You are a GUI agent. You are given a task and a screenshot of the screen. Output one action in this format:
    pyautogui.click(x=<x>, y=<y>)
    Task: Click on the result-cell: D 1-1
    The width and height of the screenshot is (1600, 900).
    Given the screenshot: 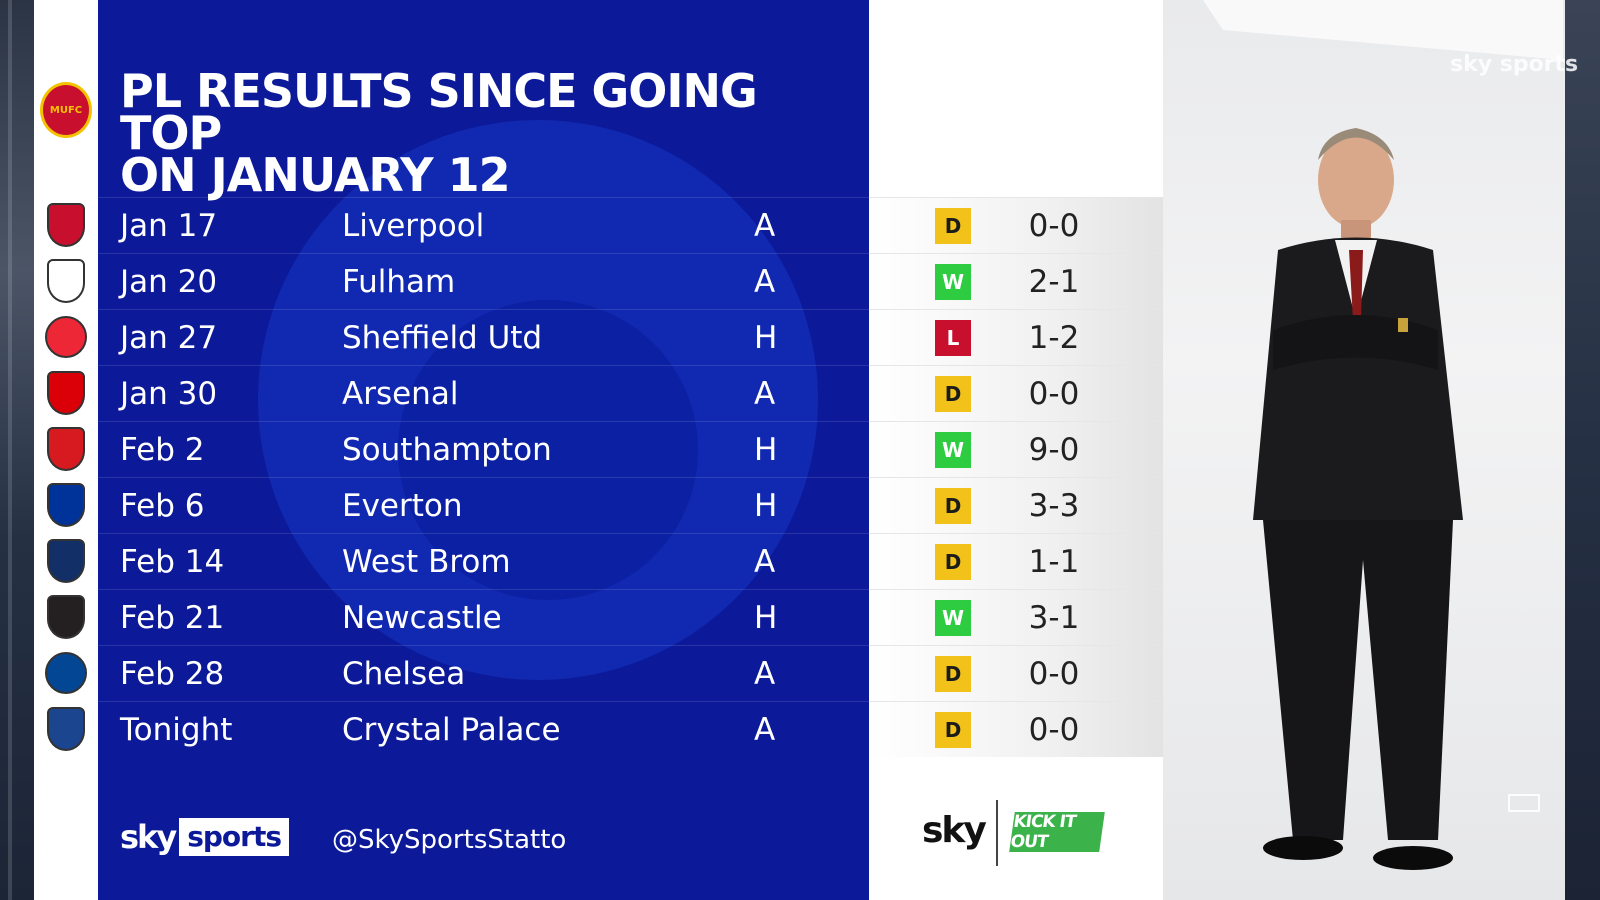 What is the action you would take?
    pyautogui.click(x=1016, y=561)
    